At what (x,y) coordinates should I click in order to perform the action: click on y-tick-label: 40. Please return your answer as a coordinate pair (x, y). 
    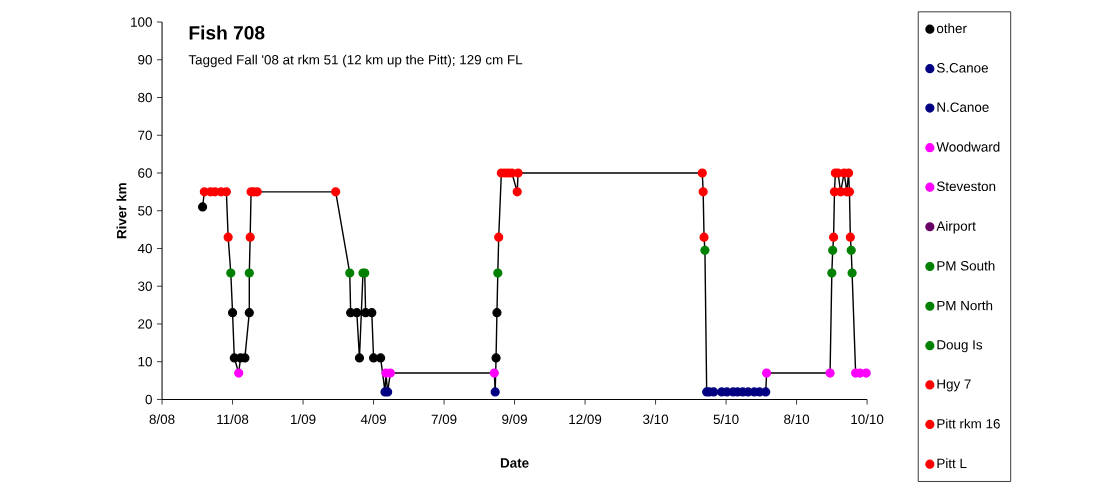
    Looking at the image, I should click on (144, 248).